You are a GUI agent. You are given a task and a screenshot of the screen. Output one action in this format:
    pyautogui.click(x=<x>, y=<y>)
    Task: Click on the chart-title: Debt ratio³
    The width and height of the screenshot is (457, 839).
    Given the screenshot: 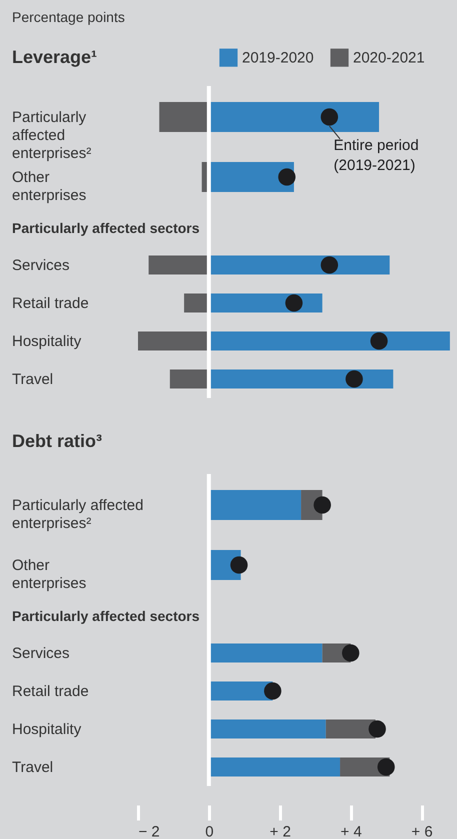 What is the action you would take?
    pyautogui.click(x=57, y=441)
    